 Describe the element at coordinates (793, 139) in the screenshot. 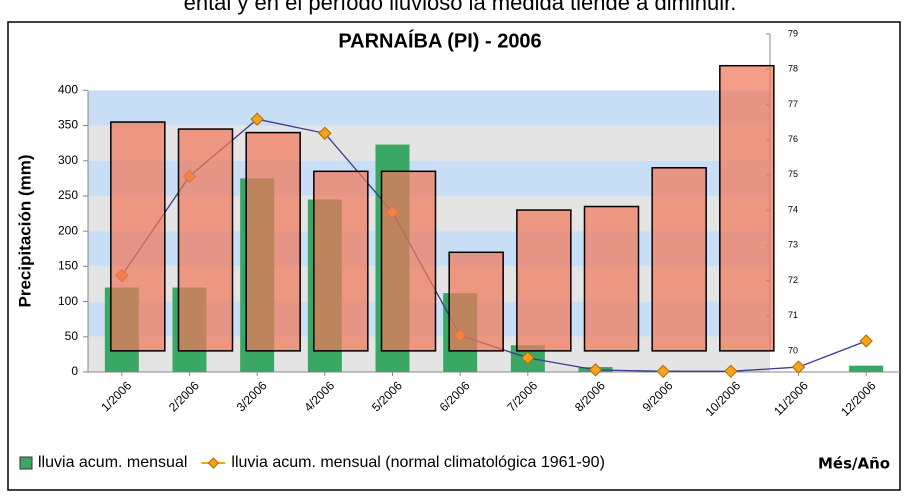

I see `y2-tick-label: 76` at that location.